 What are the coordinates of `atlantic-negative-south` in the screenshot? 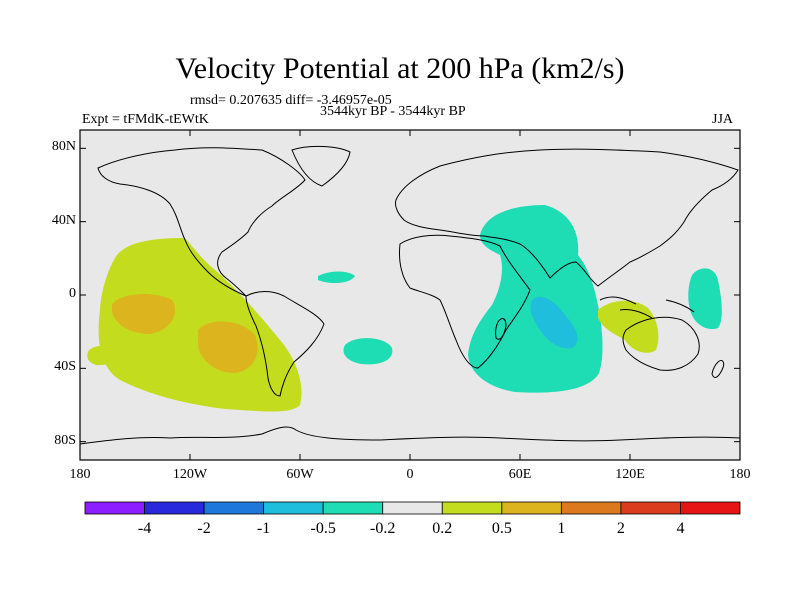 It's located at (368, 351).